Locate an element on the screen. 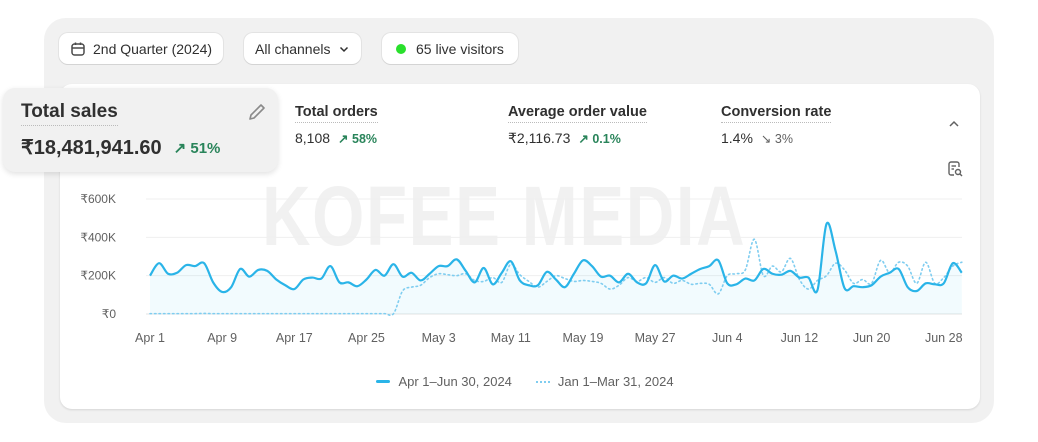  y-tick-label: ₹0 is located at coordinates (109, 314).